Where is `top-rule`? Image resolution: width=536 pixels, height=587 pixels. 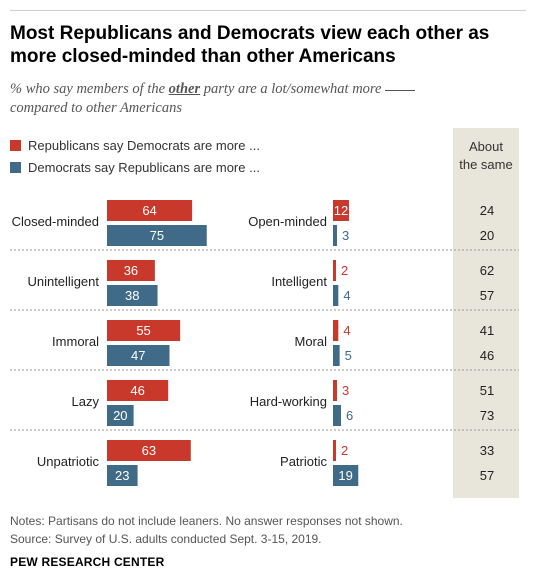 top-rule is located at coordinates (268, 10).